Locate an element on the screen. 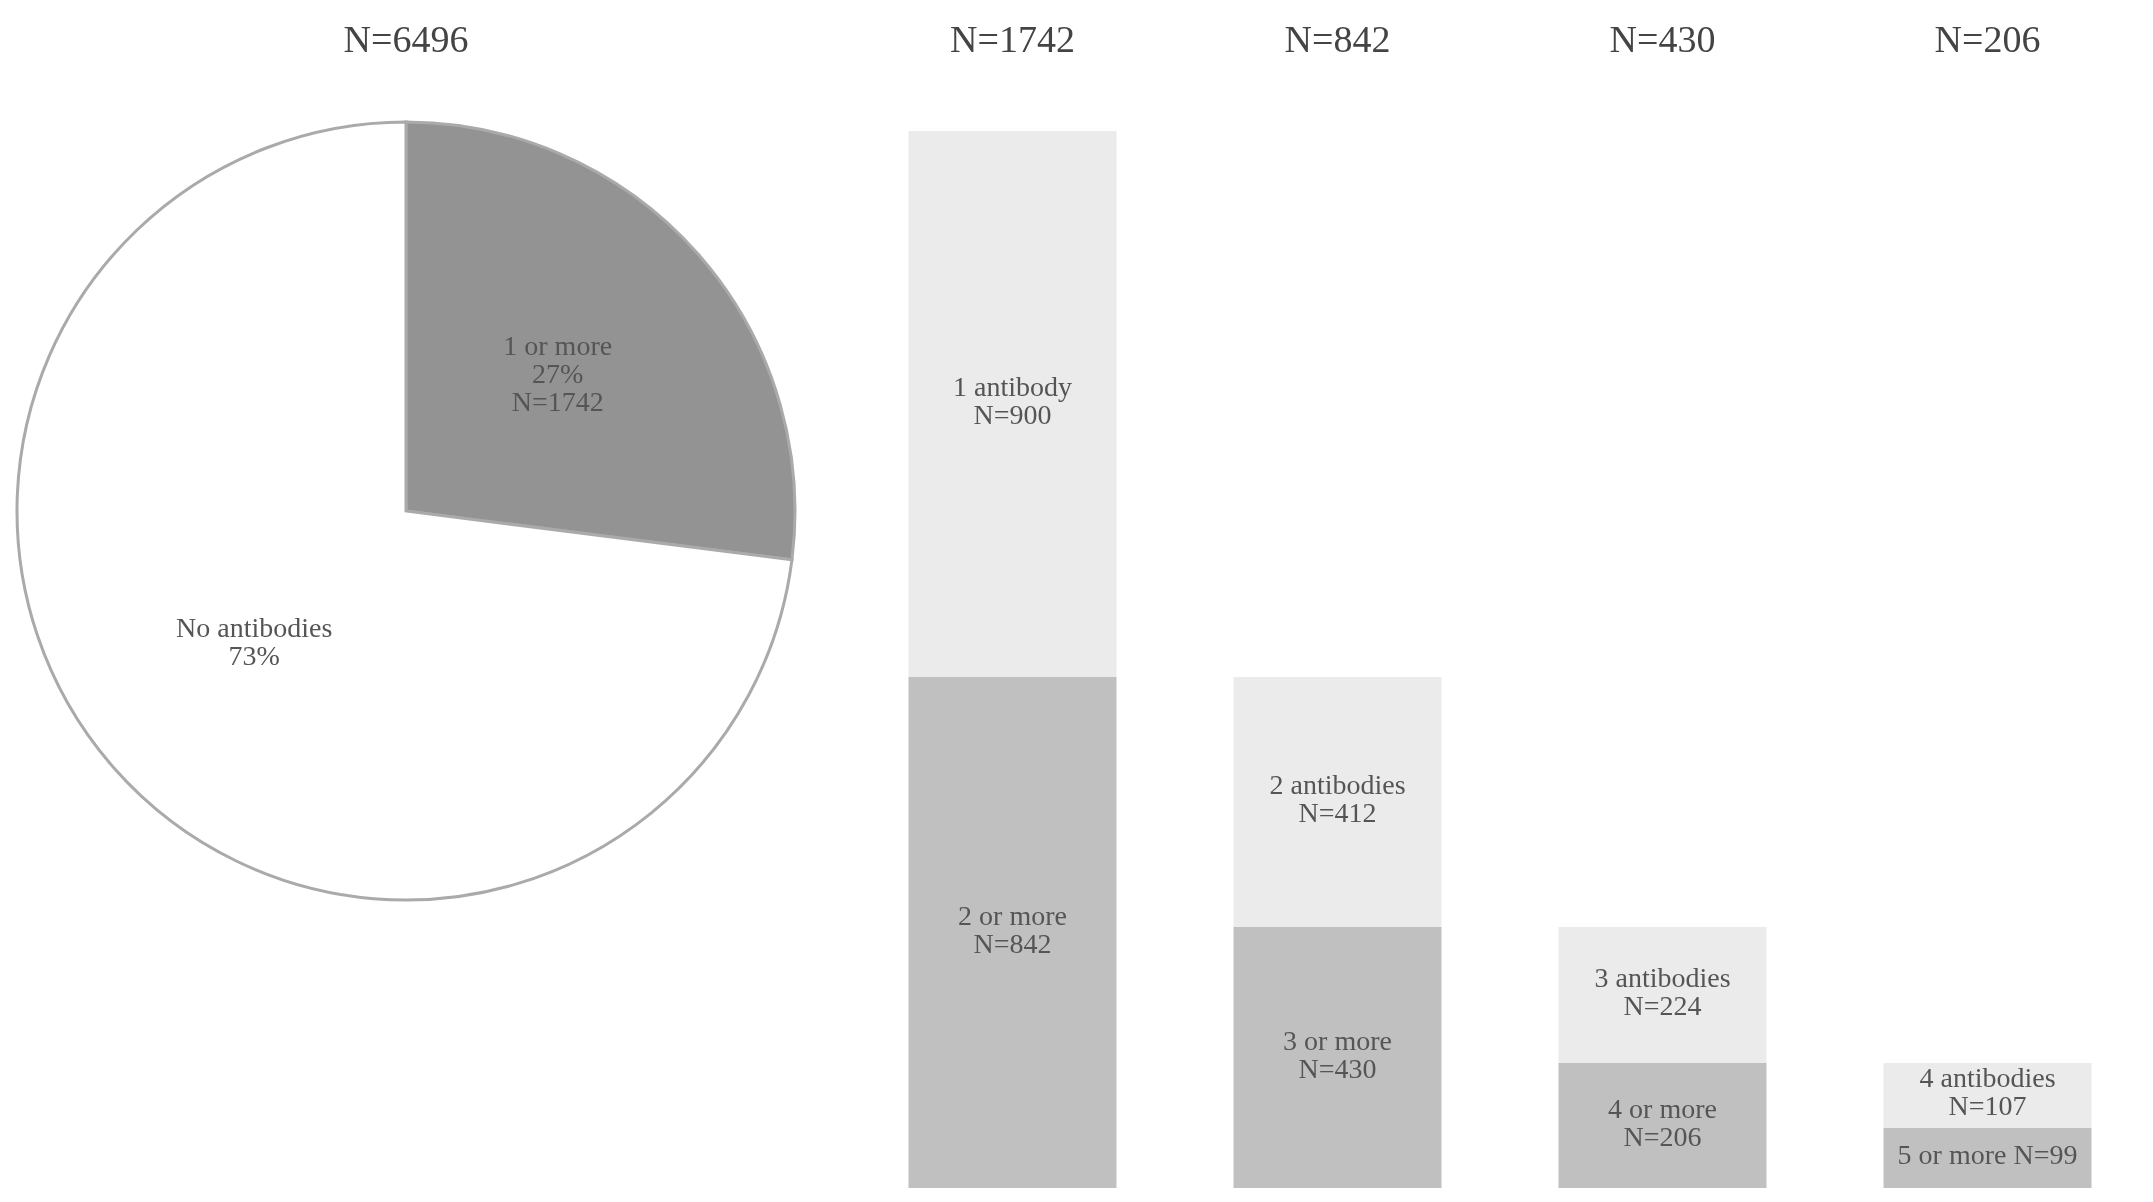 The height and width of the screenshot is (1202, 2153). data-label: 3 antibodies N=224 is located at coordinates (1662, 992).